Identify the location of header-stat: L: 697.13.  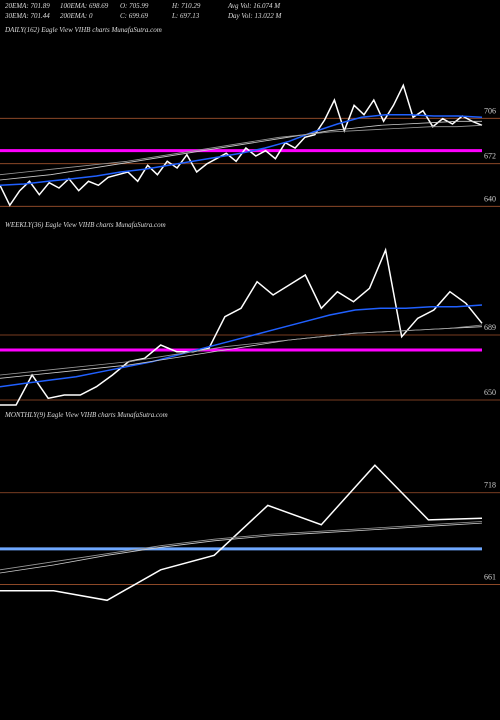
(185, 16).